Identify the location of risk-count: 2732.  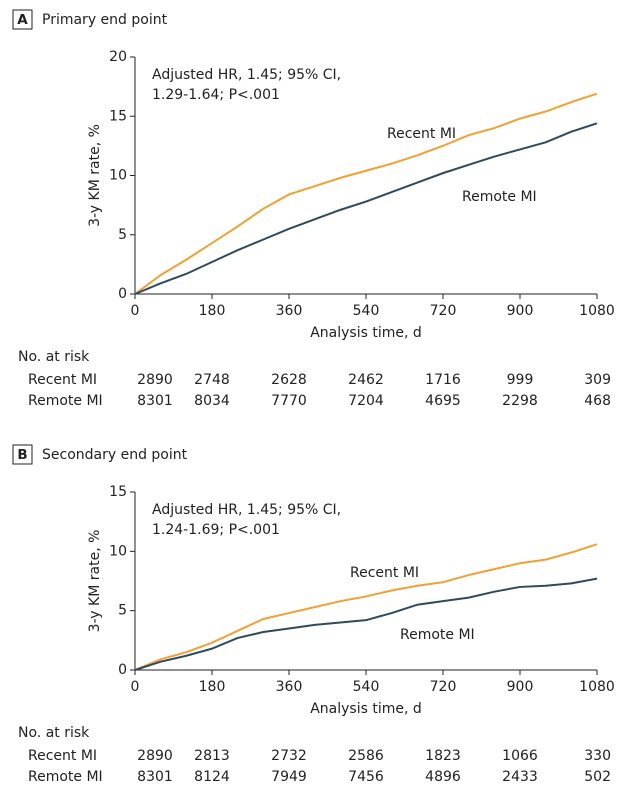
(289, 756).